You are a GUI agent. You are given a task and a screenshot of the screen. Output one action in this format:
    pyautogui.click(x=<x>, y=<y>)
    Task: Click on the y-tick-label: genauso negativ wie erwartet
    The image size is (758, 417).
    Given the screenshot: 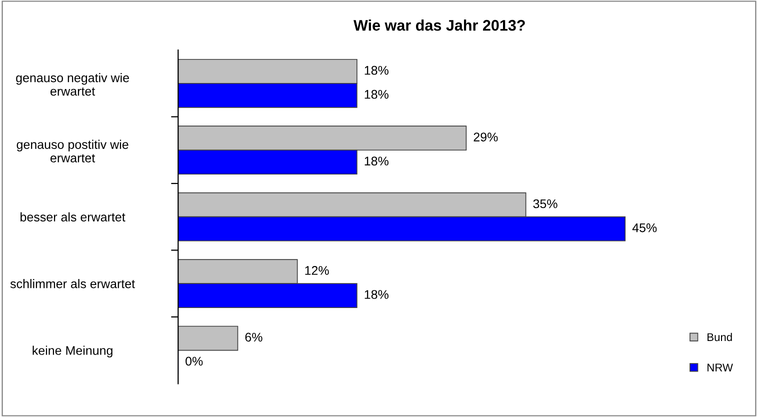 What is the action you would take?
    pyautogui.click(x=72, y=84)
    